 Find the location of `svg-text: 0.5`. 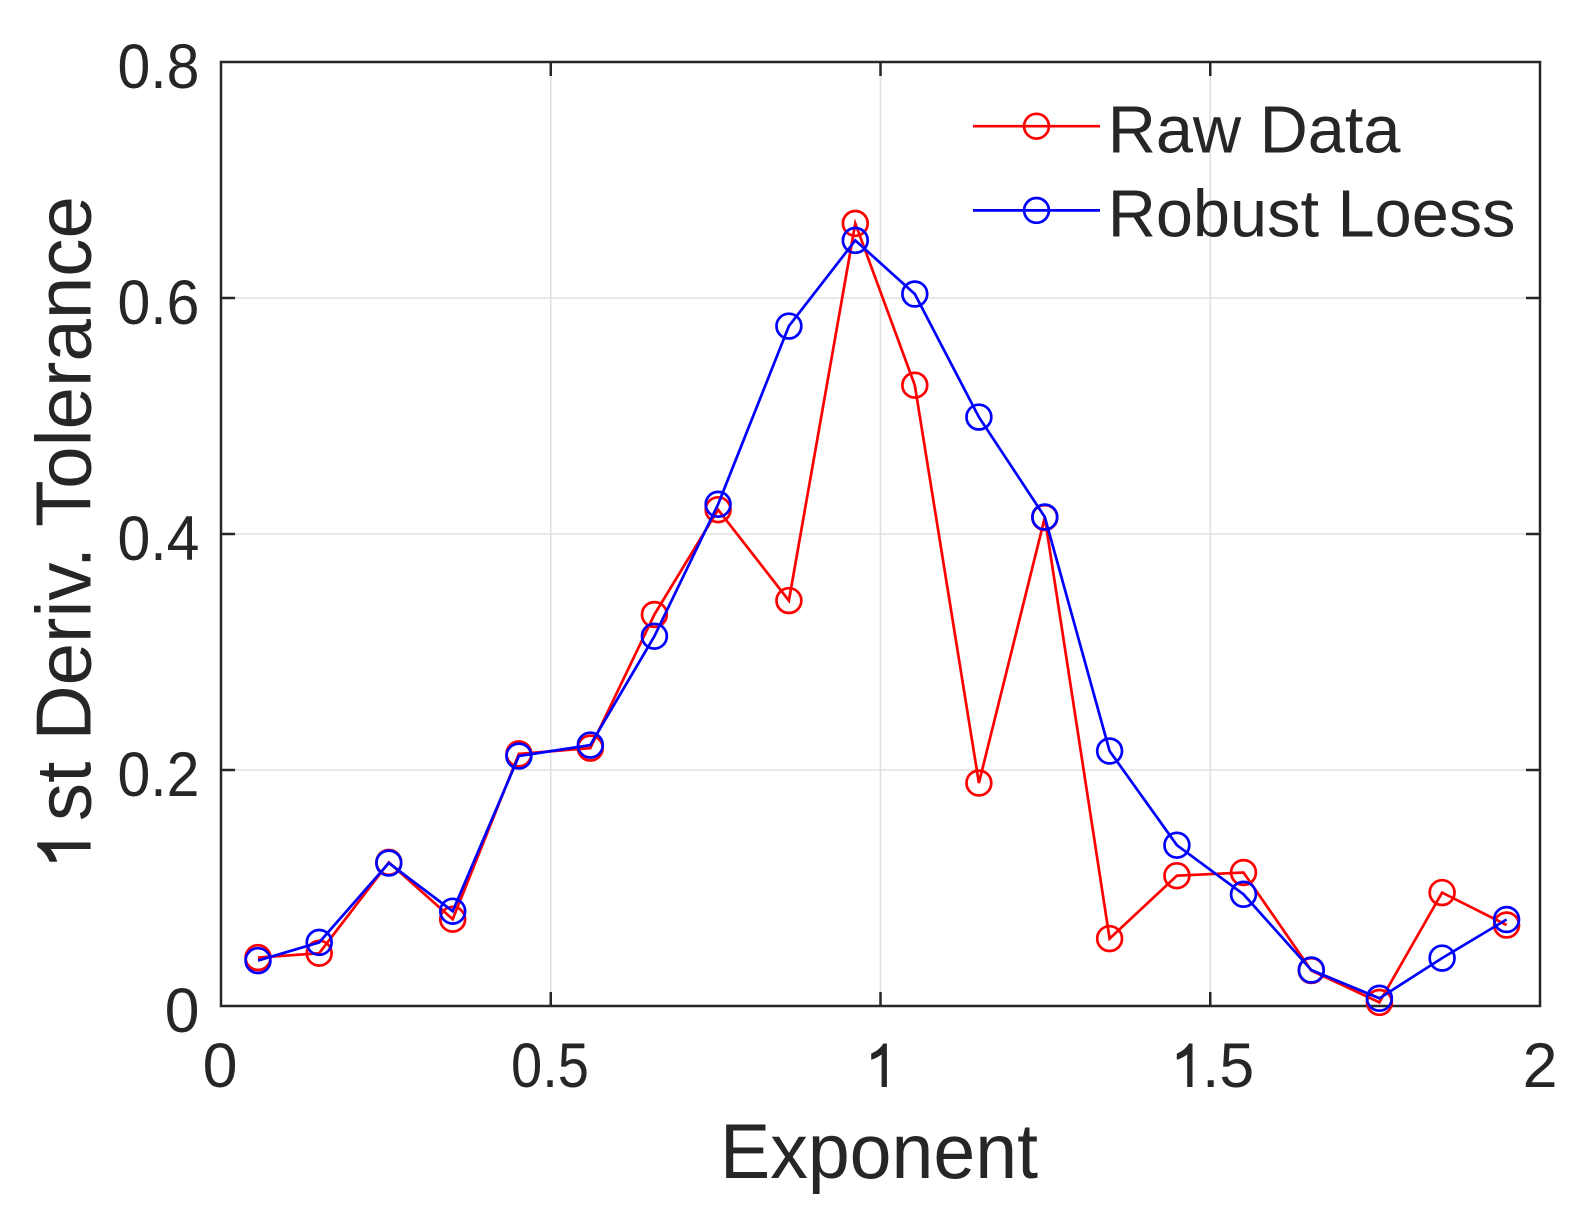

svg-text: 0.5 is located at coordinates (550, 1066).